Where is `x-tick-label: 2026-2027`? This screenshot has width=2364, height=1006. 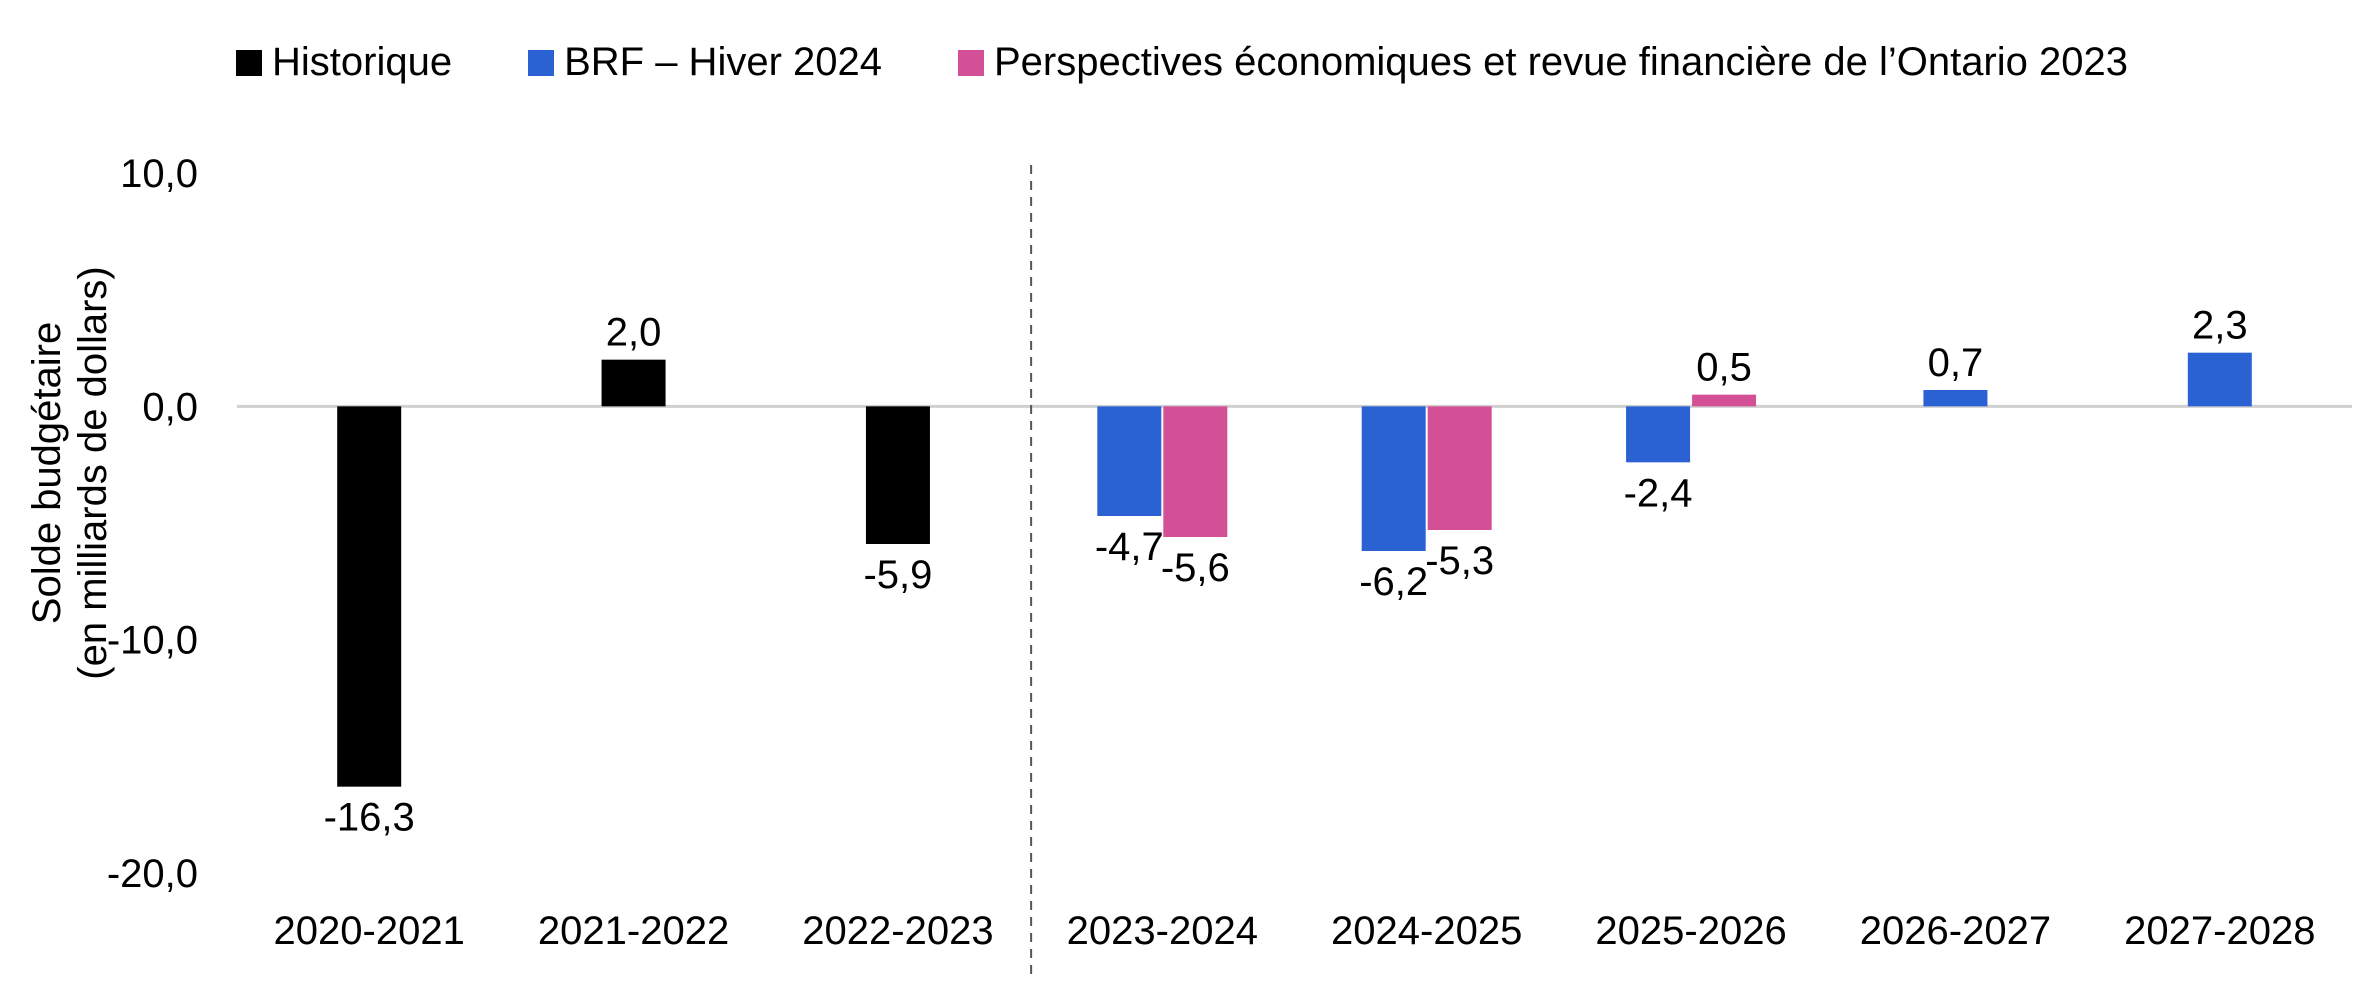 x-tick-label: 2026-2027 is located at coordinates (1955, 931).